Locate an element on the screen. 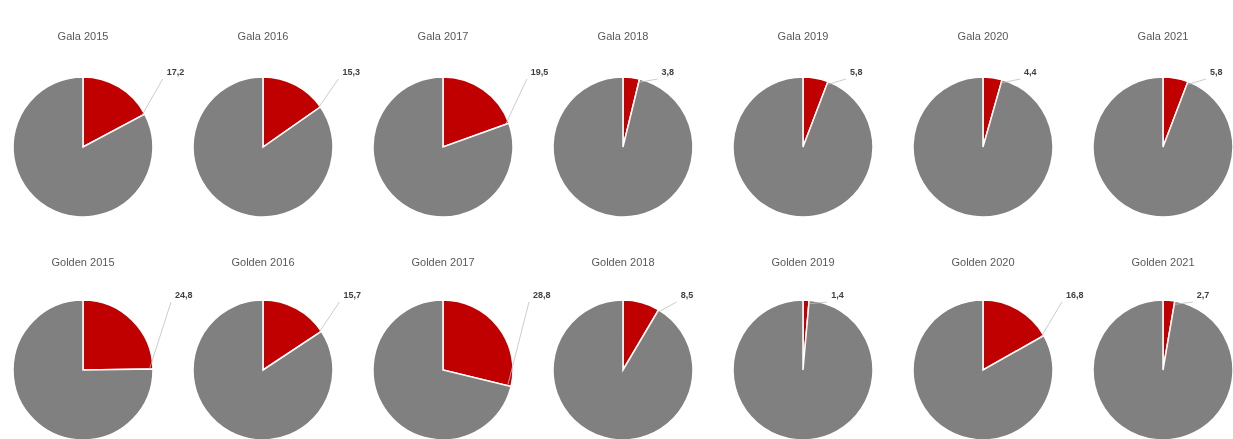  chart-title: Gala 2019 is located at coordinates (803, 36).